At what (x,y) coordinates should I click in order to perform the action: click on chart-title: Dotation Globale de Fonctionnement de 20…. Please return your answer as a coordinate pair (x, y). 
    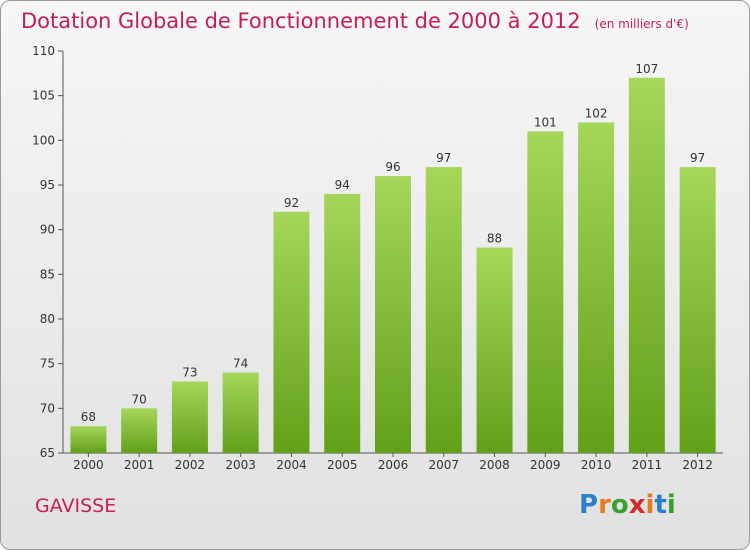
    Looking at the image, I should click on (301, 21).